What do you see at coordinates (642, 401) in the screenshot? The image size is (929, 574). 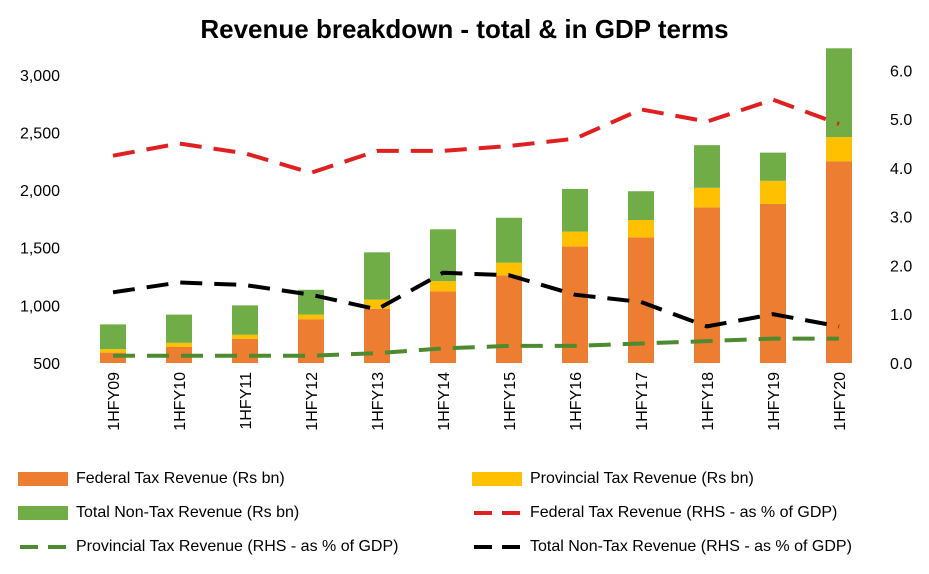 I see `category-label: 1HFY17` at bounding box center [642, 401].